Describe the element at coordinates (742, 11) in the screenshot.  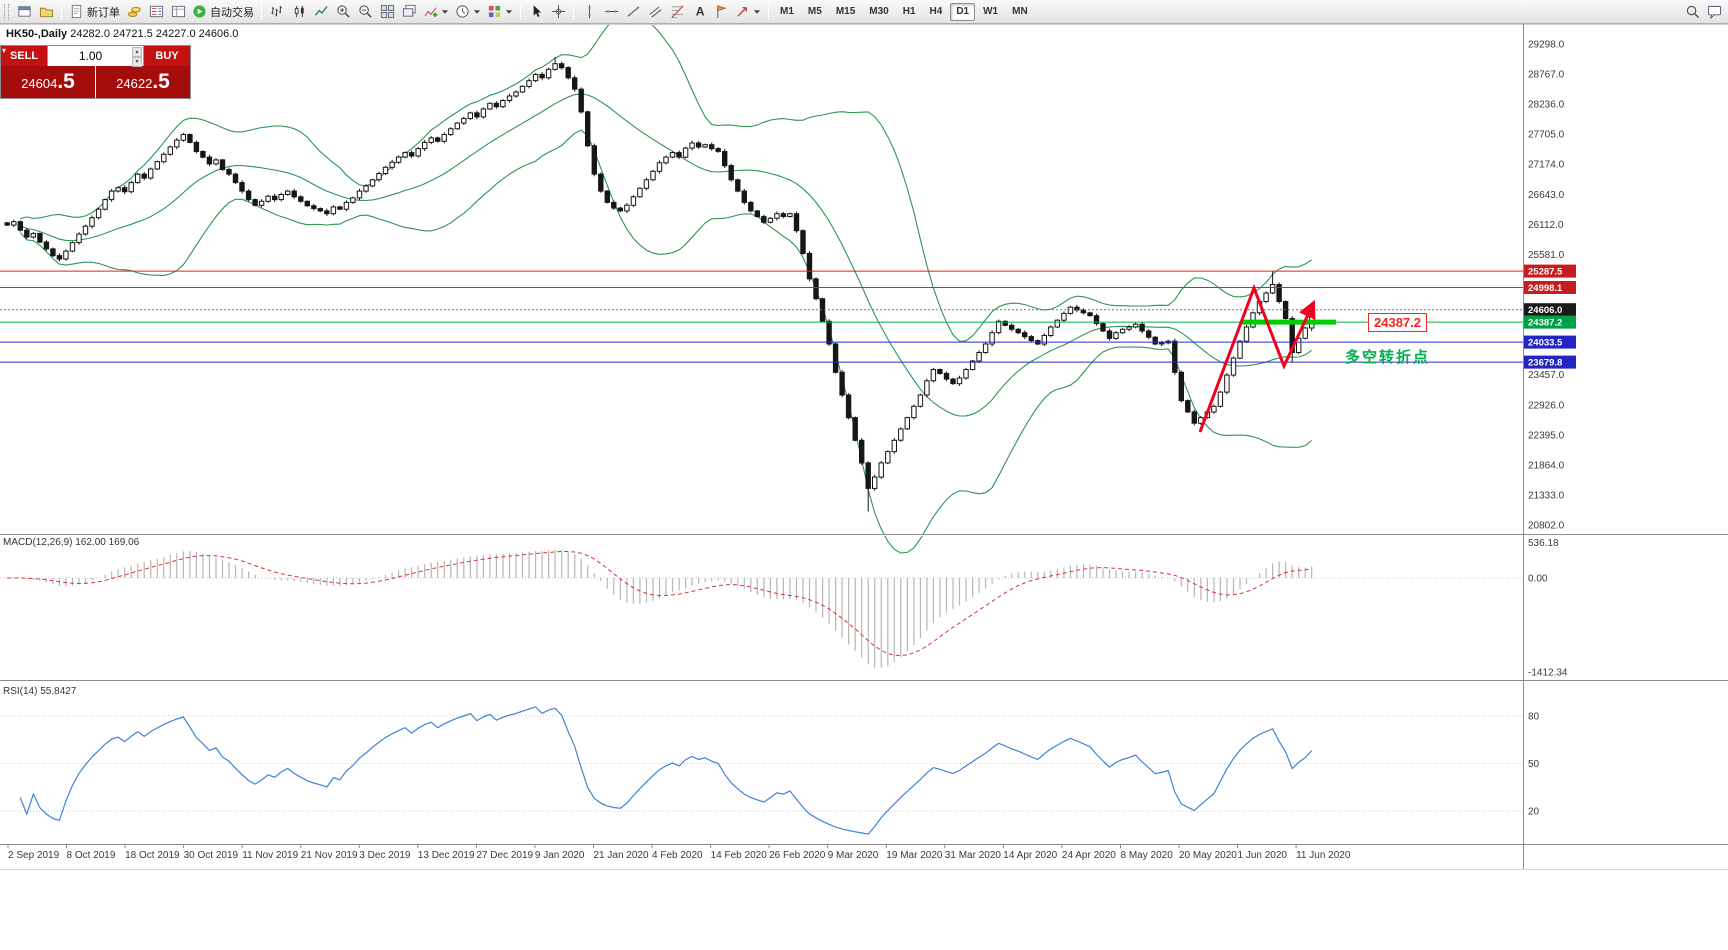
I see `arrow-draw-icon` at that location.